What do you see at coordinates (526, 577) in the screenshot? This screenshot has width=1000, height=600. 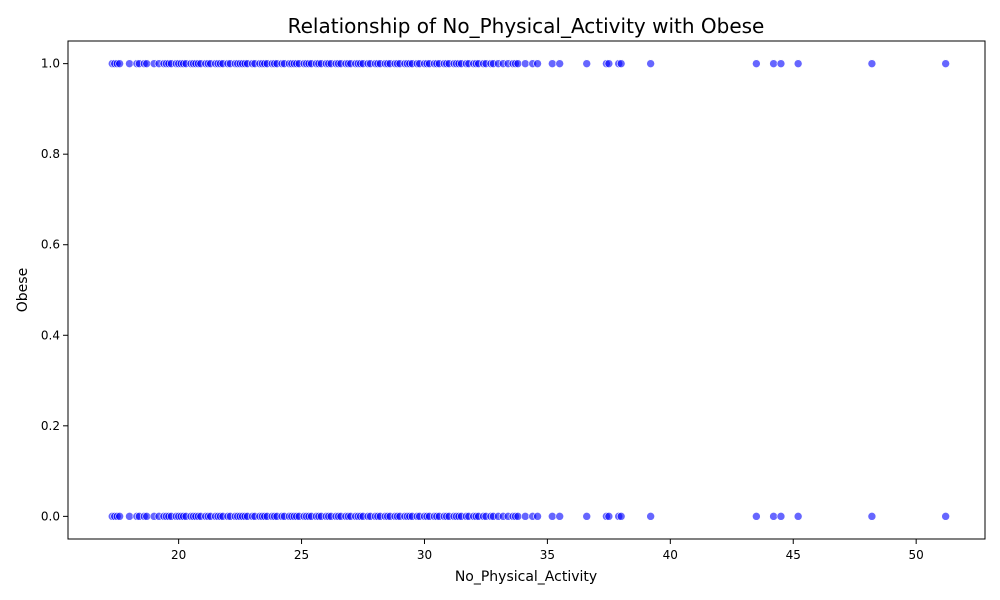 I see `x-axis-label: No_Physical_Activity` at bounding box center [526, 577].